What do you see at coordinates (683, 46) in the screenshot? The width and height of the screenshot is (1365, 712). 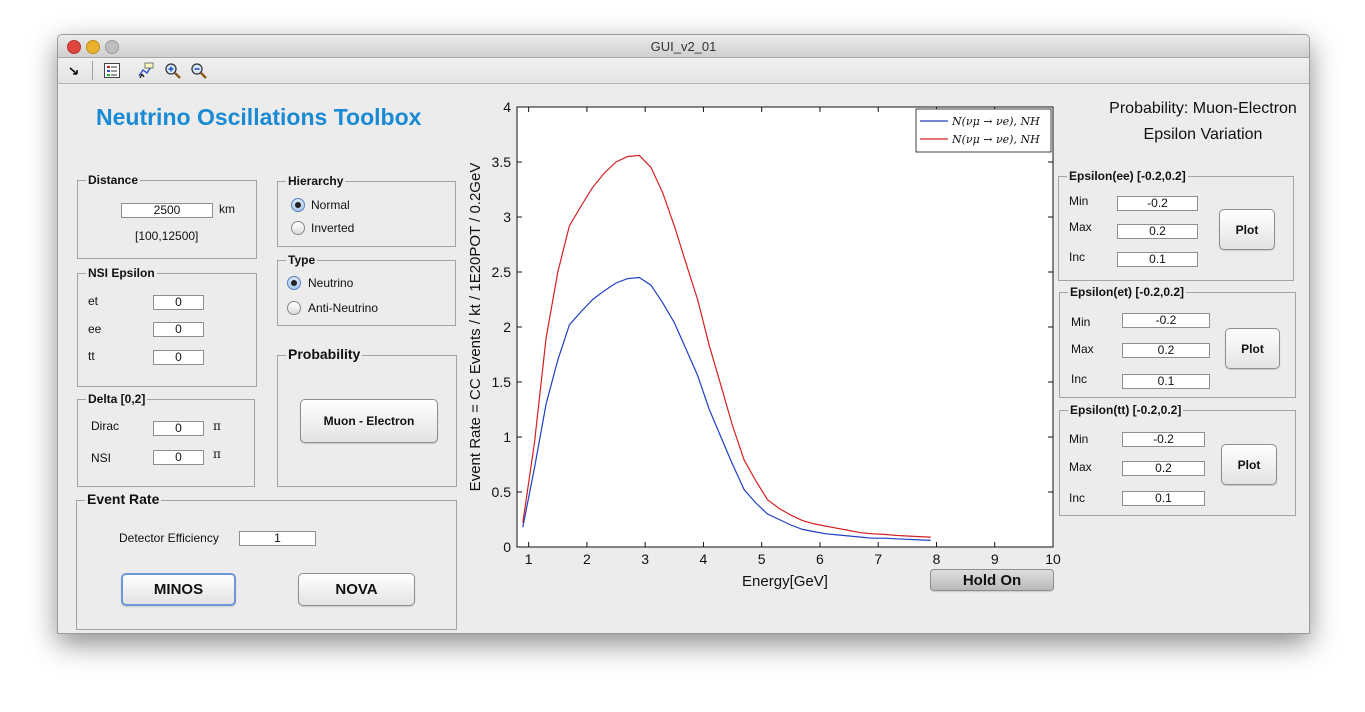 I see `window-title: GUI_v2_01` at bounding box center [683, 46].